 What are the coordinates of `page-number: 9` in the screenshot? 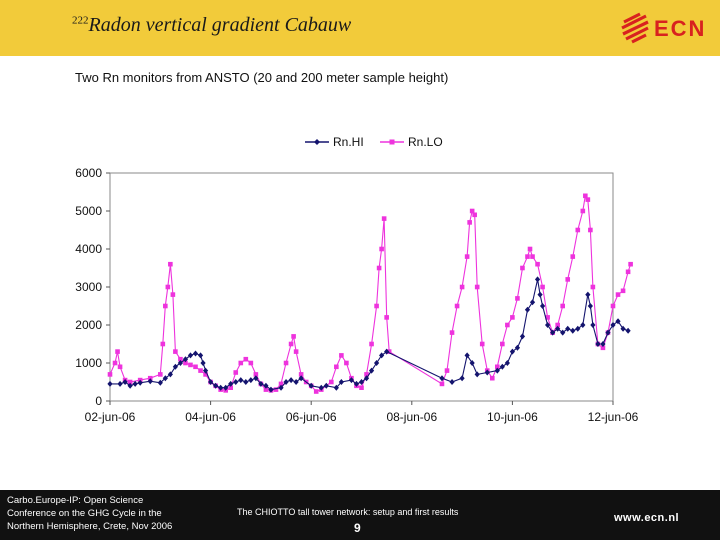 It's located at (357, 528).